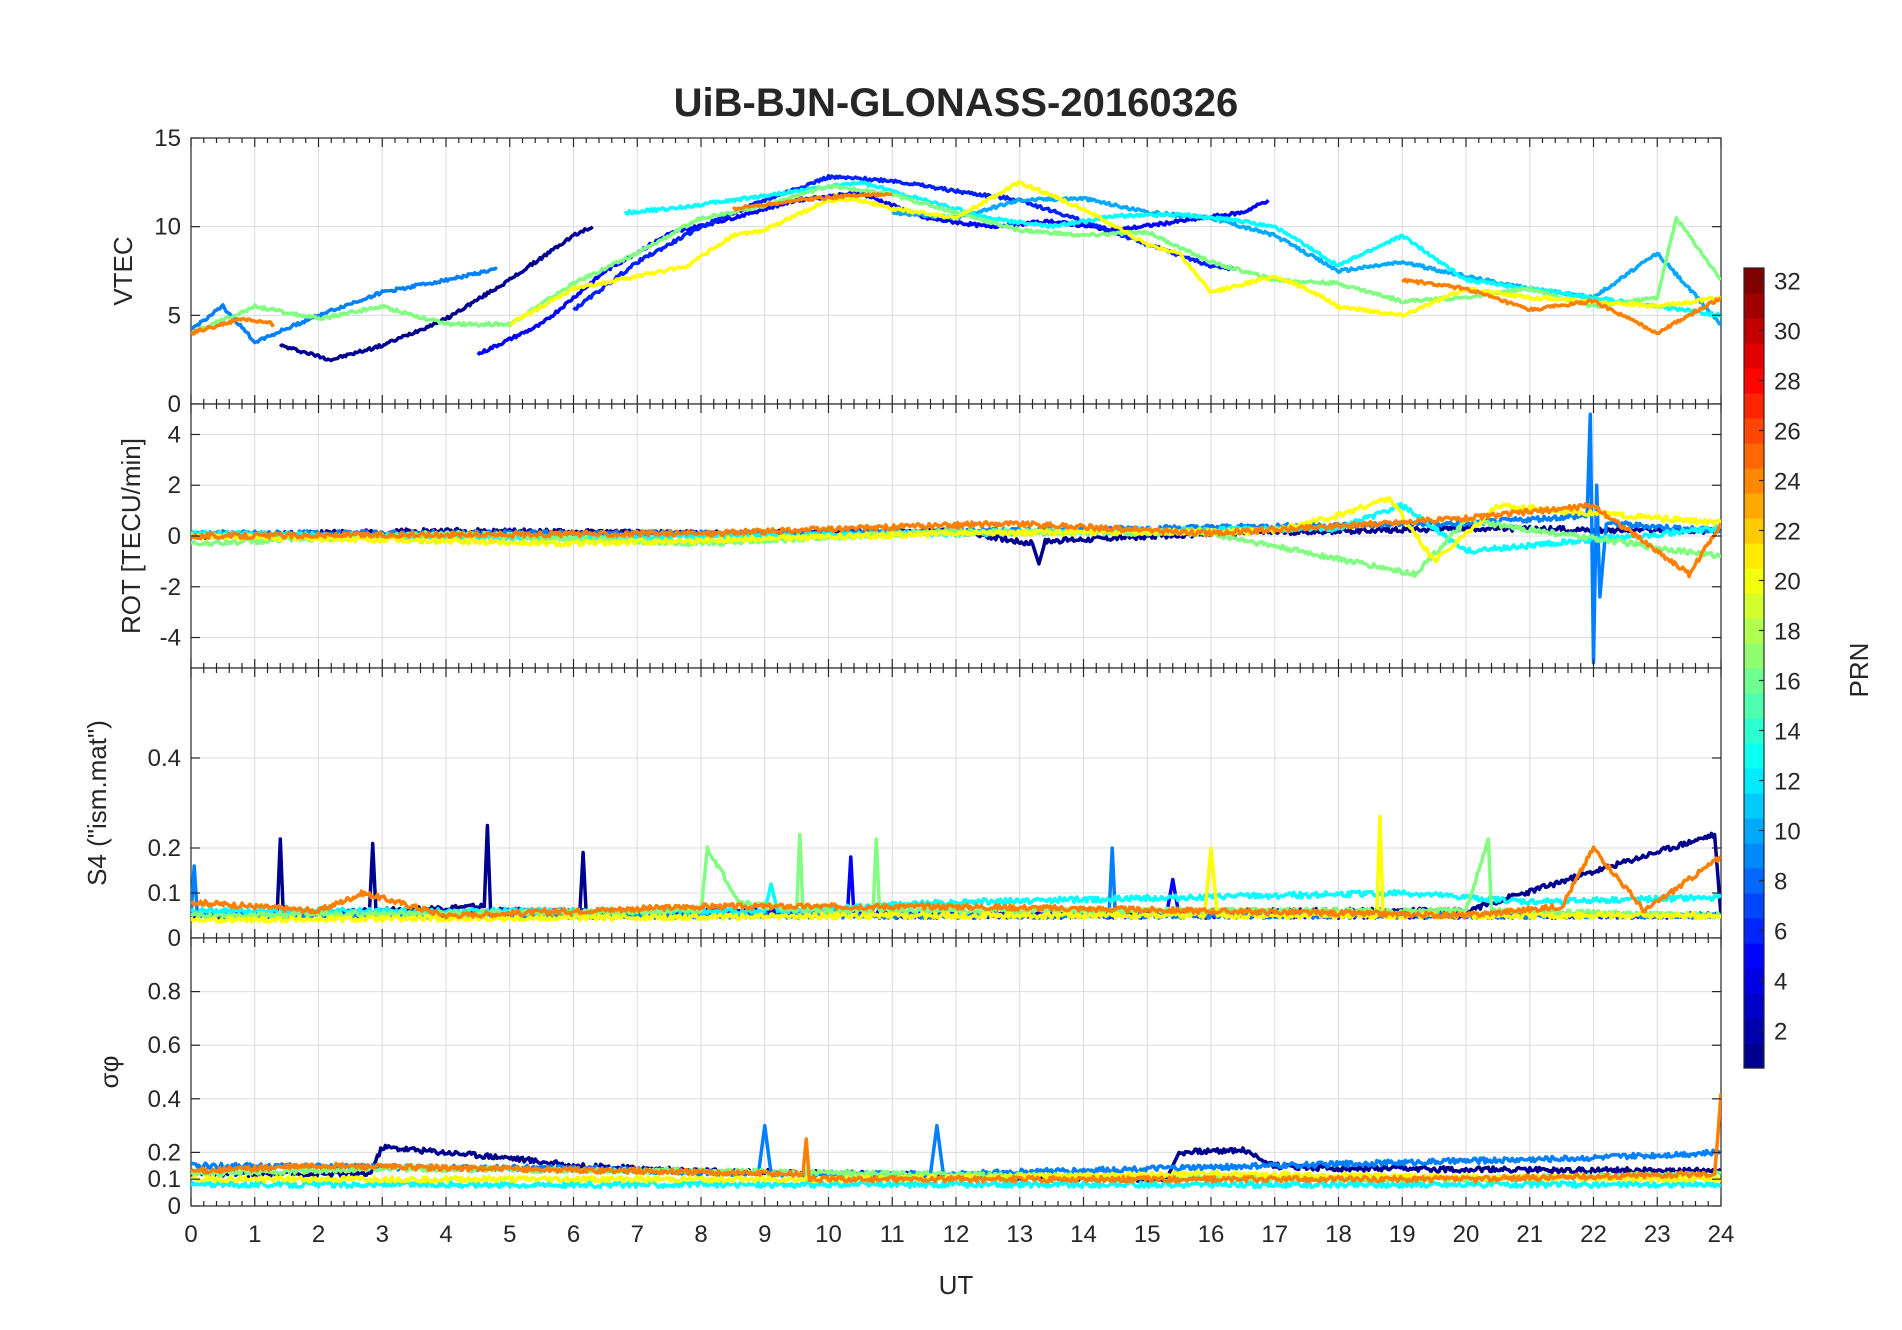 The height and width of the screenshot is (1330, 1902). What do you see at coordinates (1593, 1234) in the screenshot?
I see `x-tick-label-22: 22` at bounding box center [1593, 1234].